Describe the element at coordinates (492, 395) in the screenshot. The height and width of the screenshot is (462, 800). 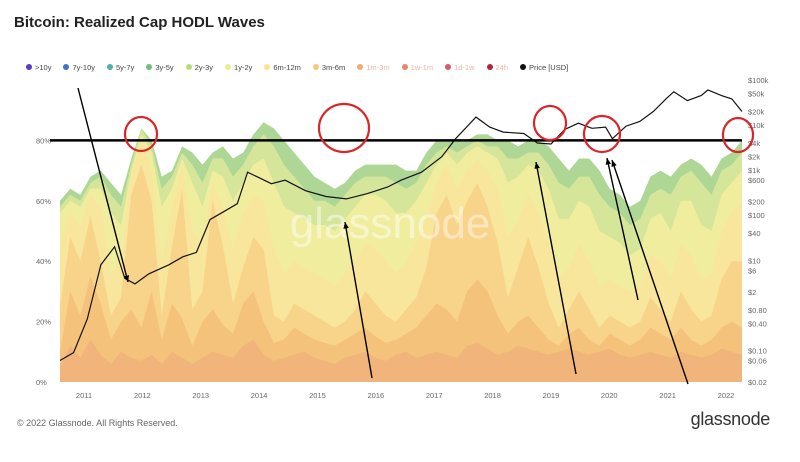
I see `x-tick-label: 2018` at that location.